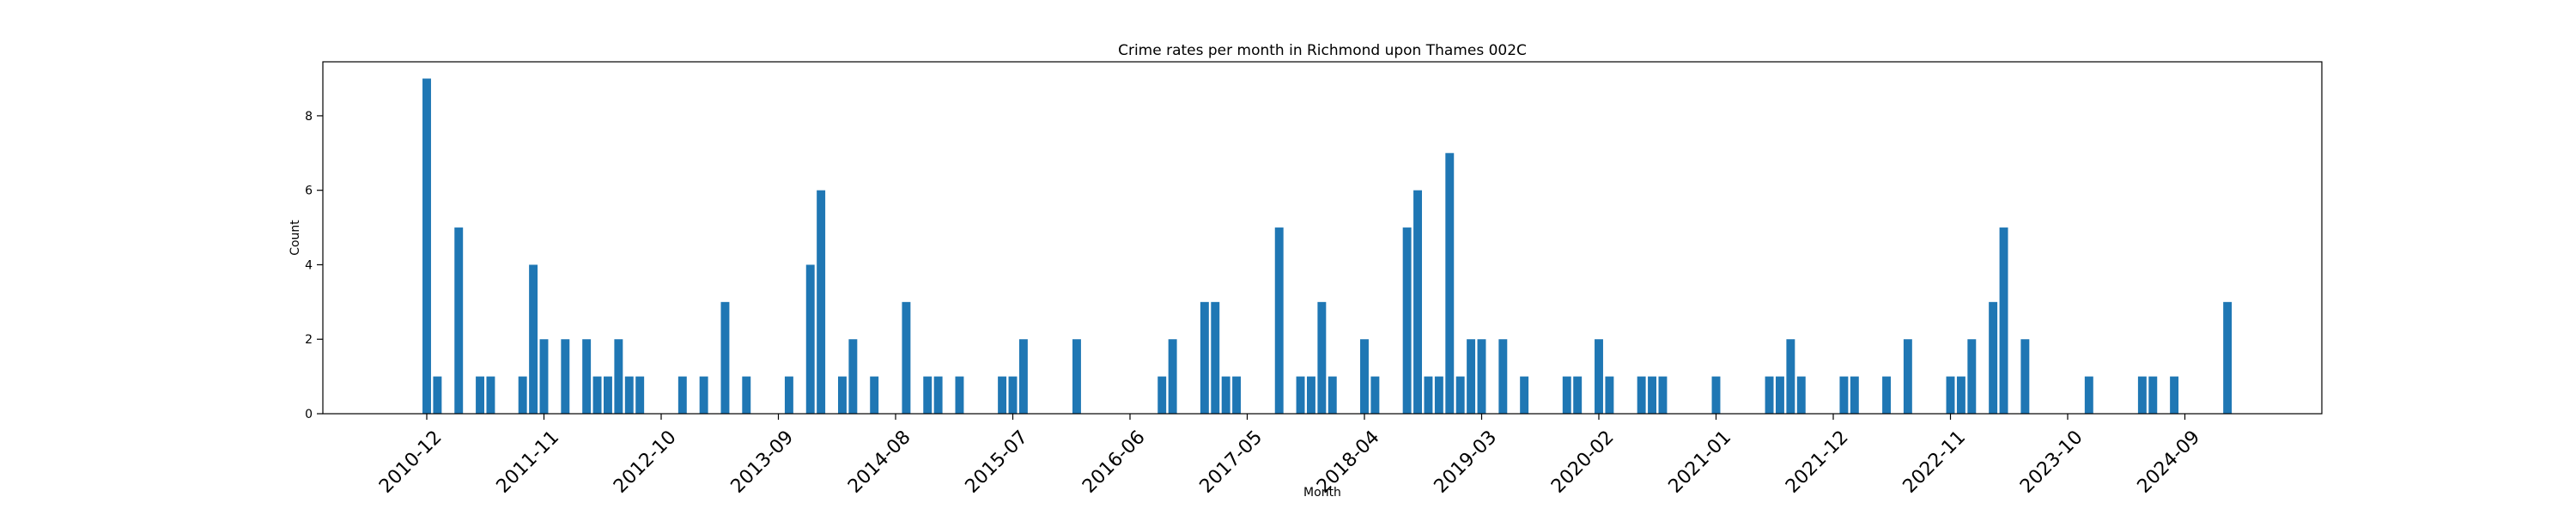 This screenshot has height=515, width=2576. I want to click on x-tick-label: 2017-05, so click(1232, 462).